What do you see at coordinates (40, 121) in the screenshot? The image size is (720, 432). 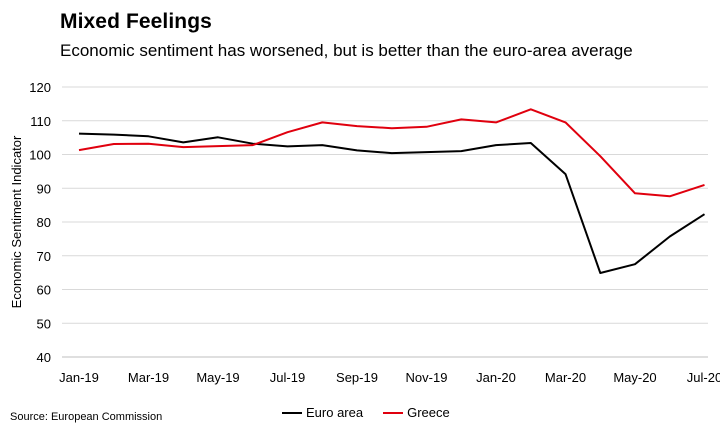 I see `y-tick-label: 110` at bounding box center [40, 121].